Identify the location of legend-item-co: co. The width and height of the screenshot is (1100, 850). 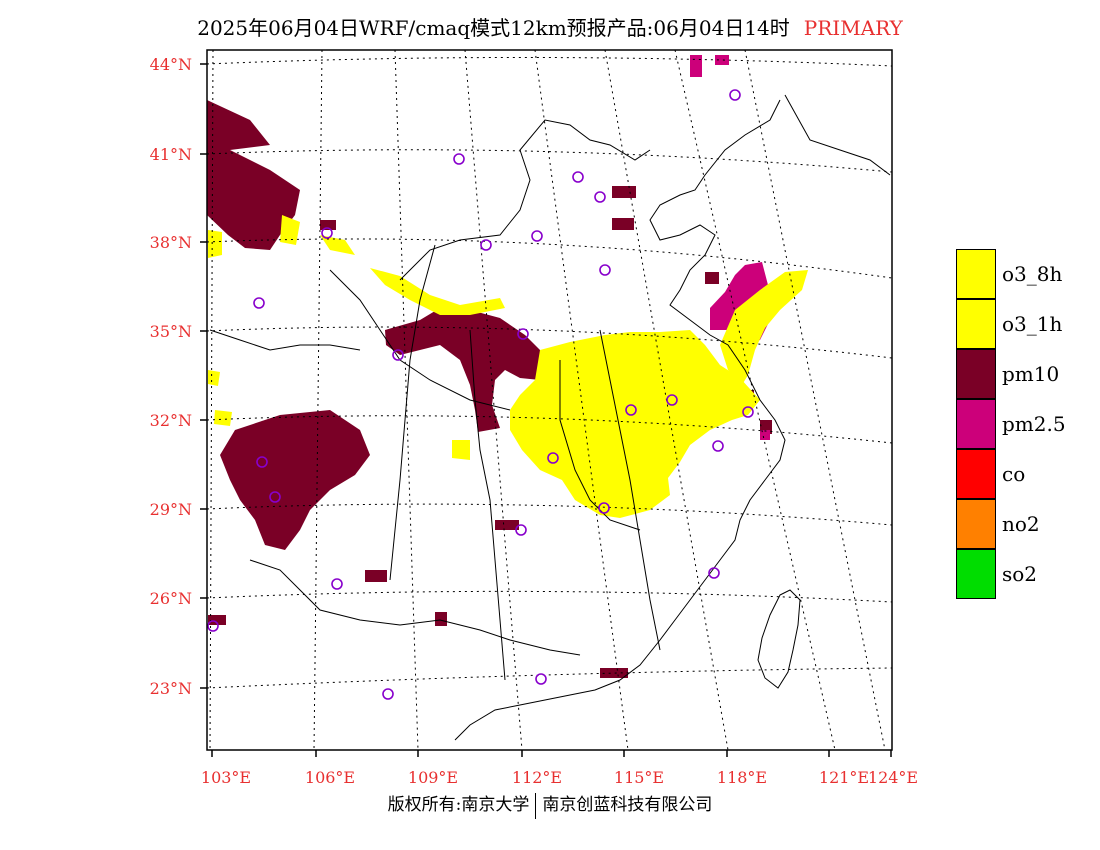
(1011, 474).